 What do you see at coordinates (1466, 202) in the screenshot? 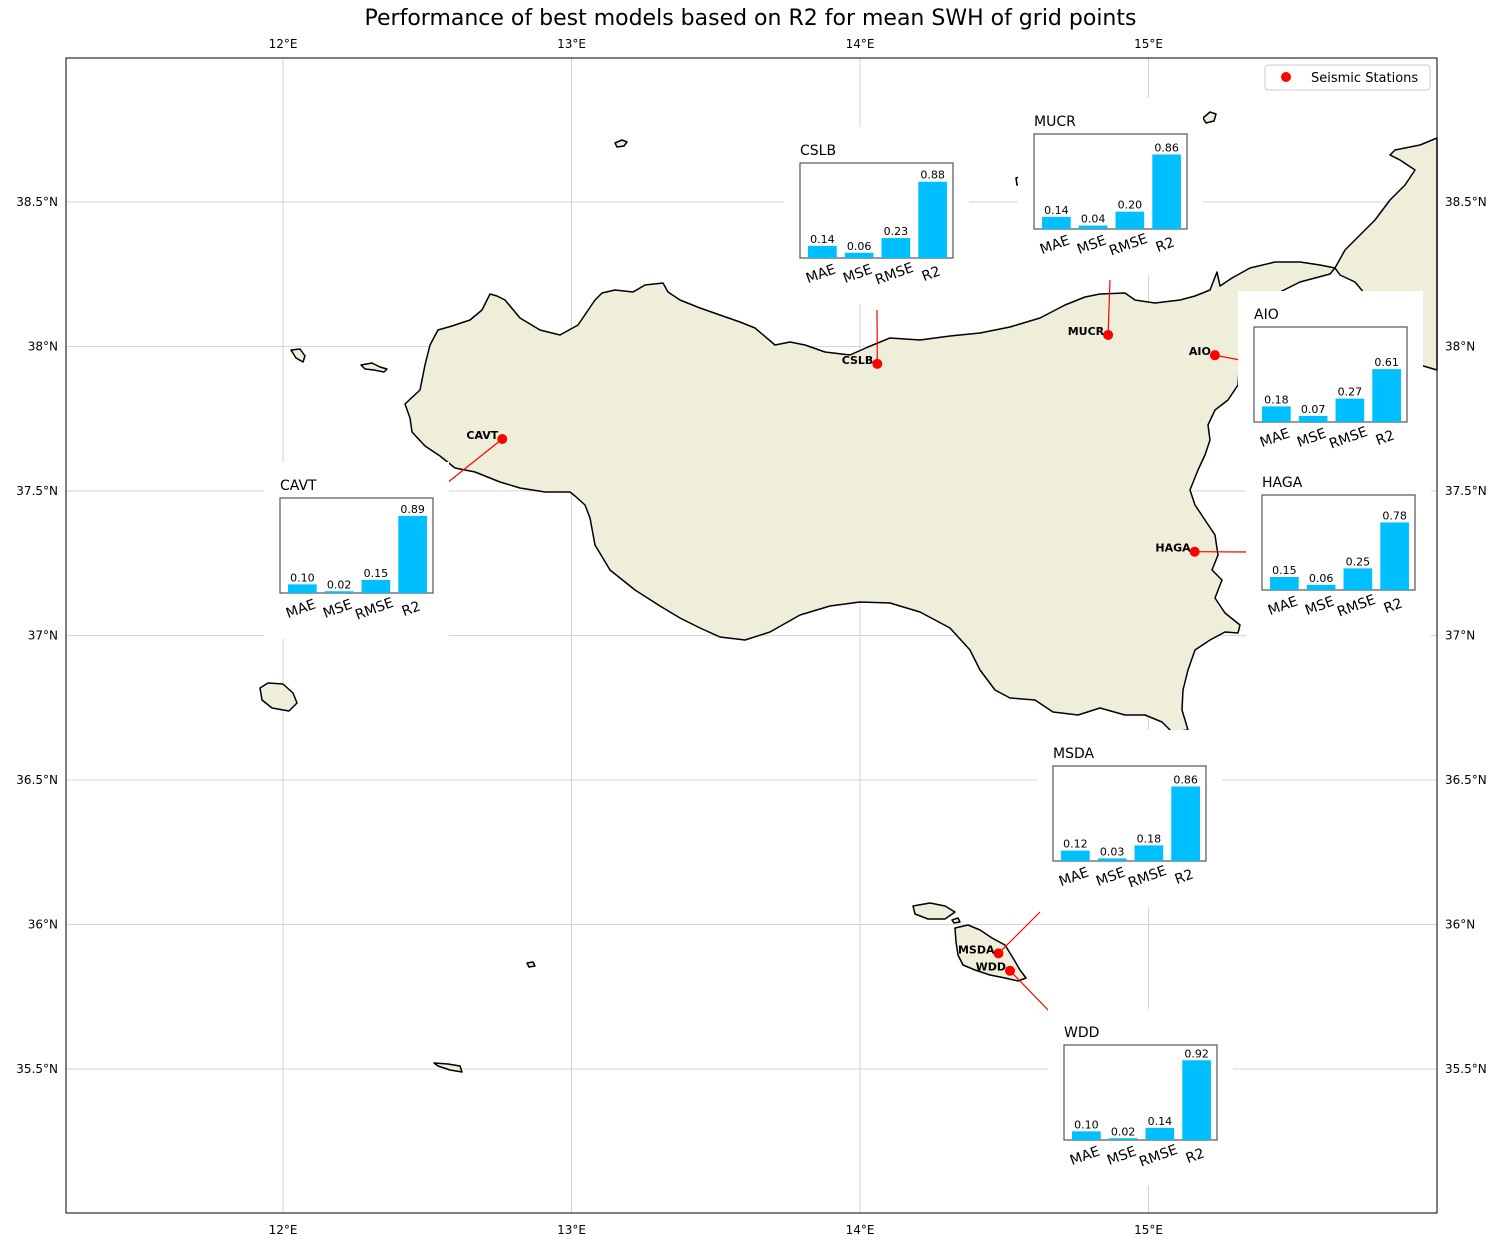
I see `lat-tick-label-right: 38.5°N` at bounding box center [1466, 202].